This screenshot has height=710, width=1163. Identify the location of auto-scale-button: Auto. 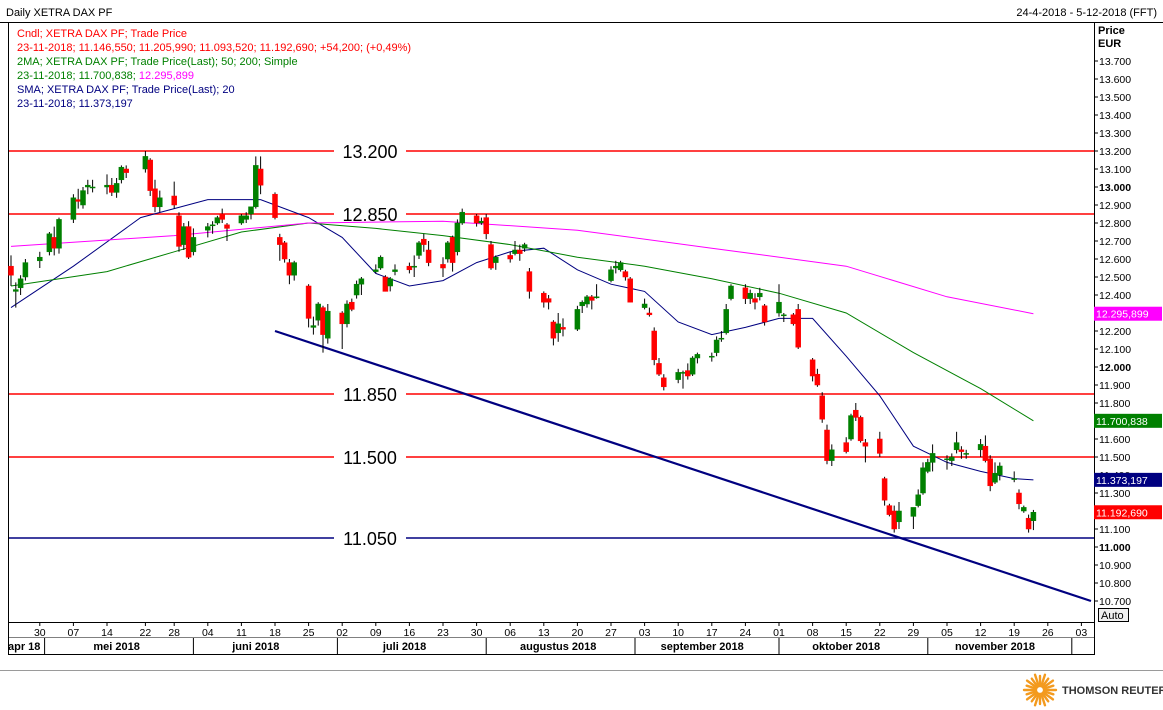
(1113, 615).